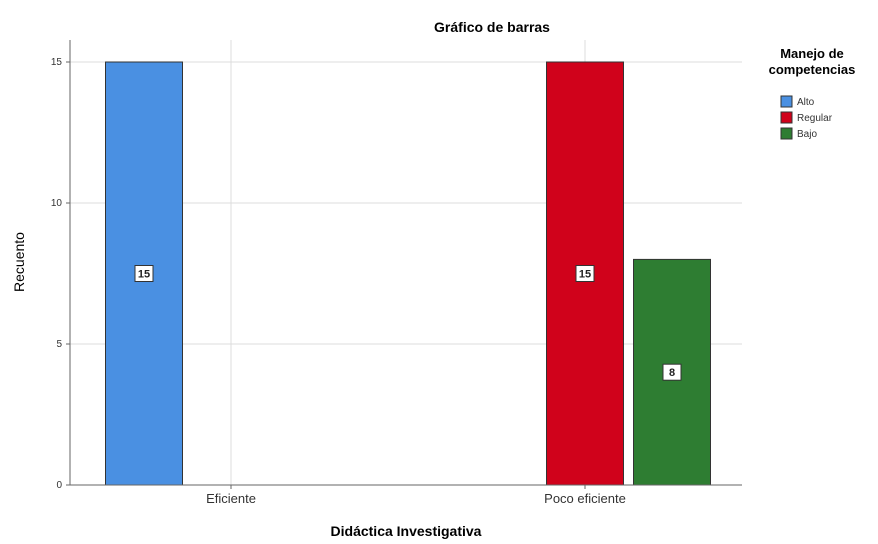 This screenshot has height=544, width=878. I want to click on x-axis-title: Didáctica Investigativa, so click(406, 531).